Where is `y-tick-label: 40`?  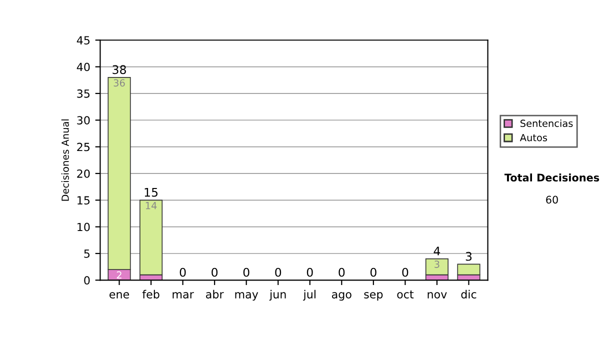 y-tick-label: 40 is located at coordinates (83, 67).